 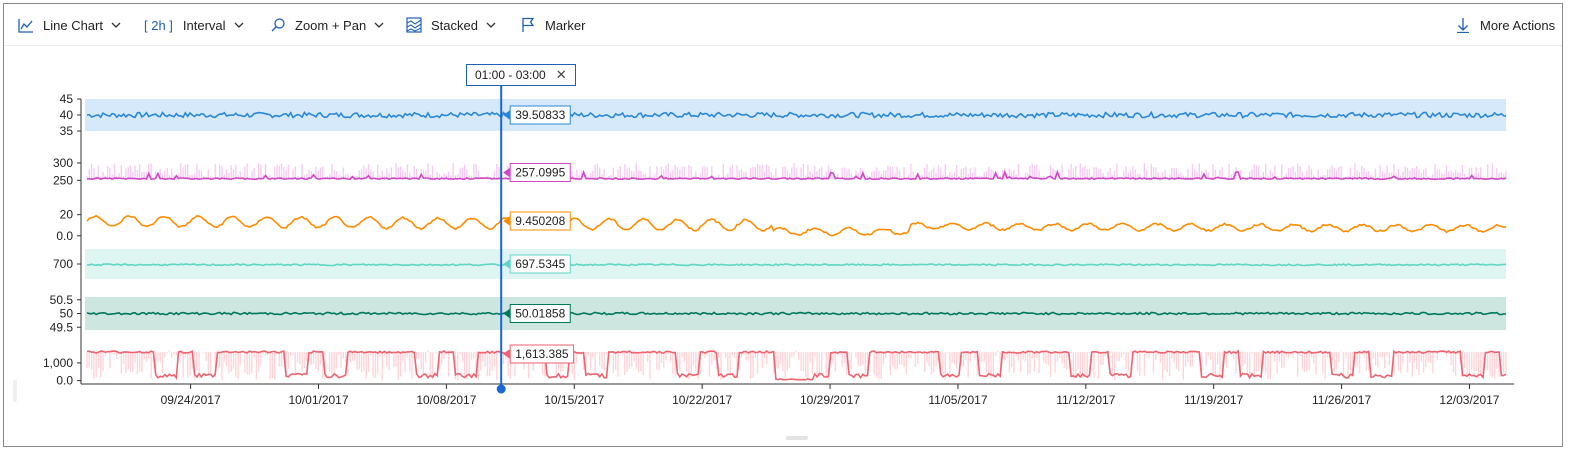 I want to click on marker-value-label: 9.450208, so click(x=540, y=221).